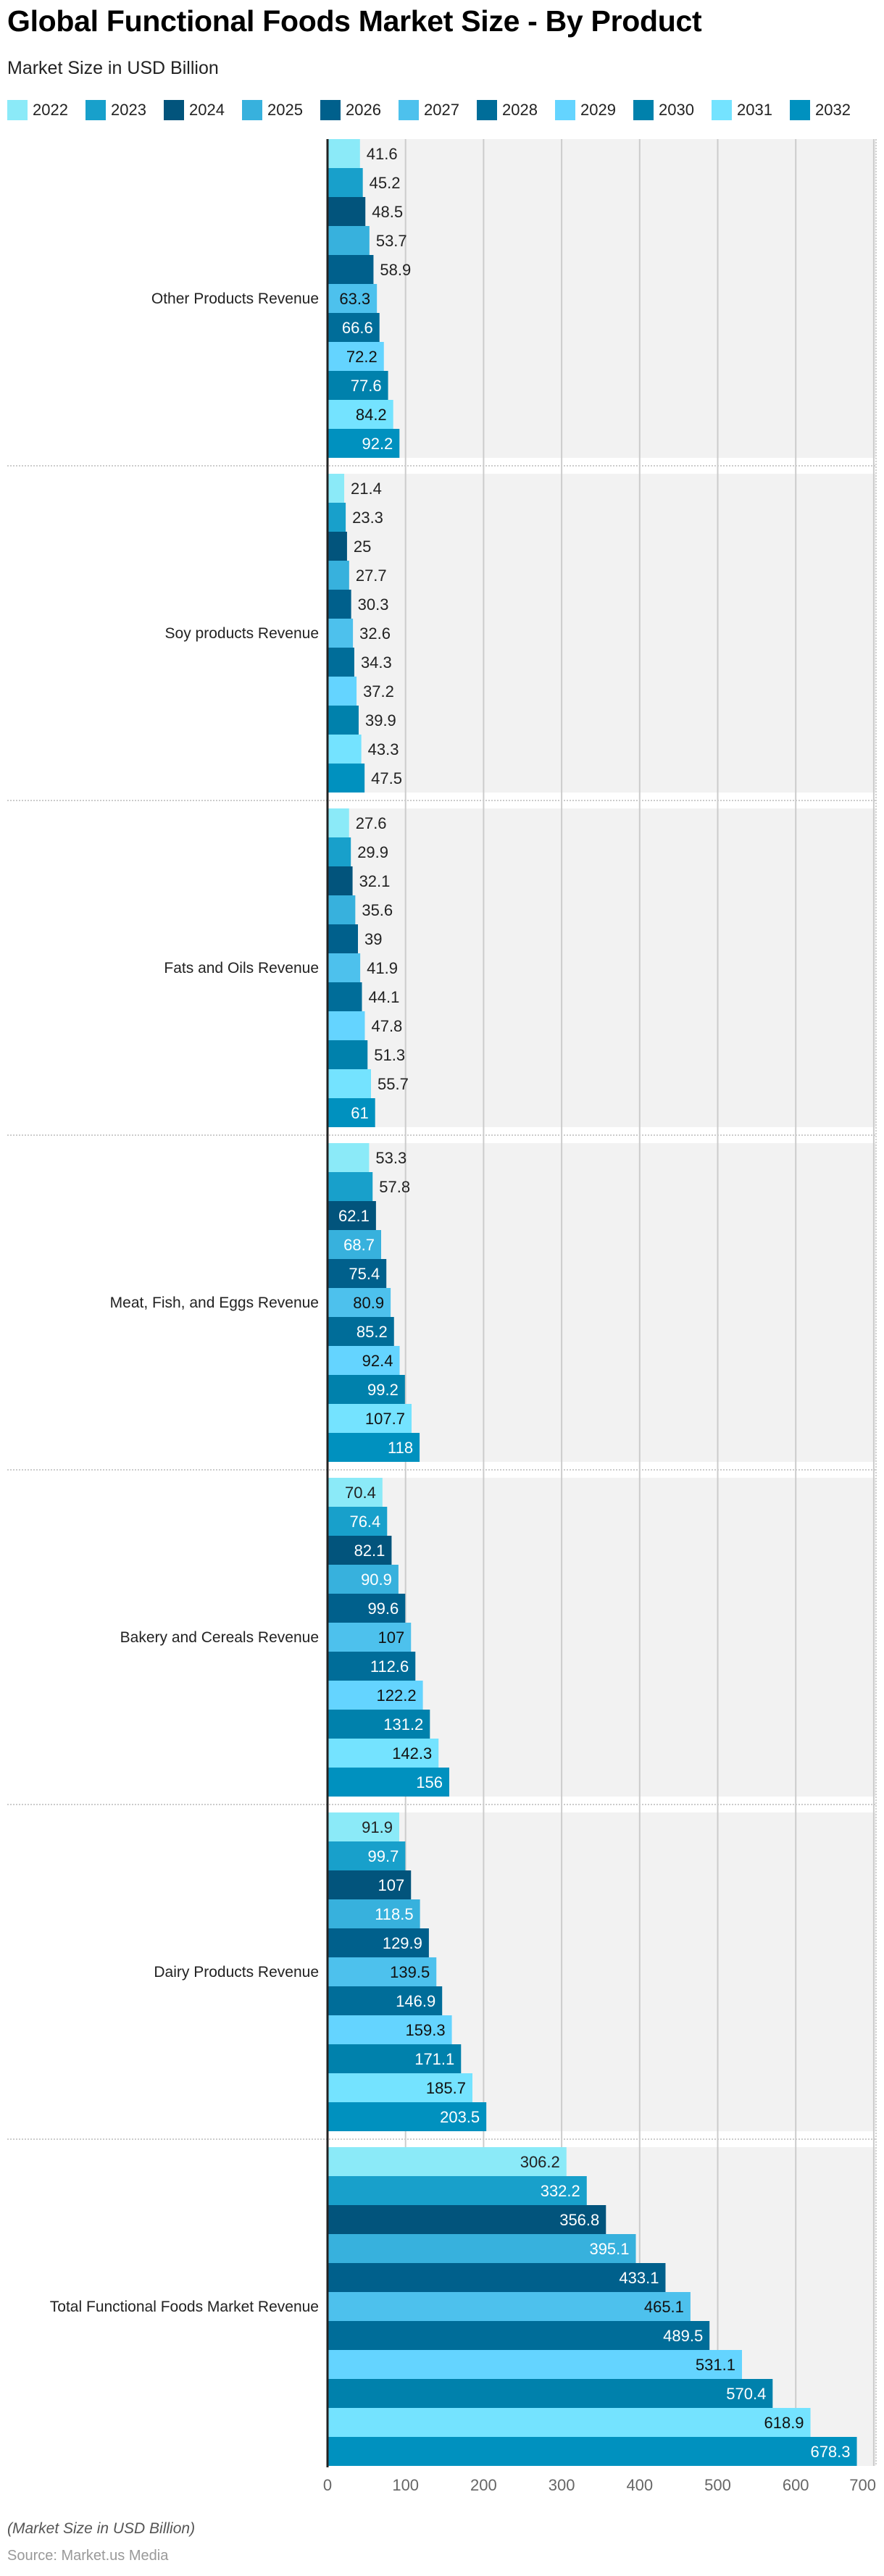 The width and height of the screenshot is (884, 2576). Describe the element at coordinates (717, 2485) in the screenshot. I see `x-tick-label: 500` at that location.